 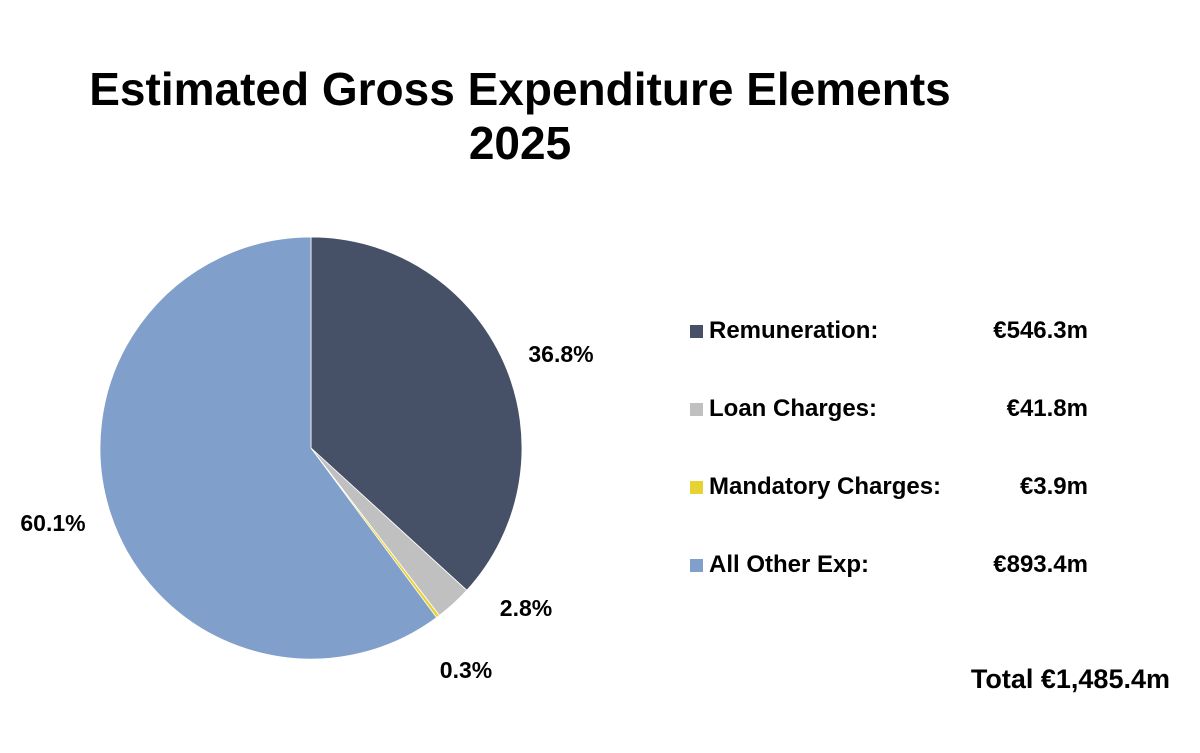 What do you see at coordinates (466, 670) in the screenshot?
I see `pie-label-mandatory-charges: 0.3%` at bounding box center [466, 670].